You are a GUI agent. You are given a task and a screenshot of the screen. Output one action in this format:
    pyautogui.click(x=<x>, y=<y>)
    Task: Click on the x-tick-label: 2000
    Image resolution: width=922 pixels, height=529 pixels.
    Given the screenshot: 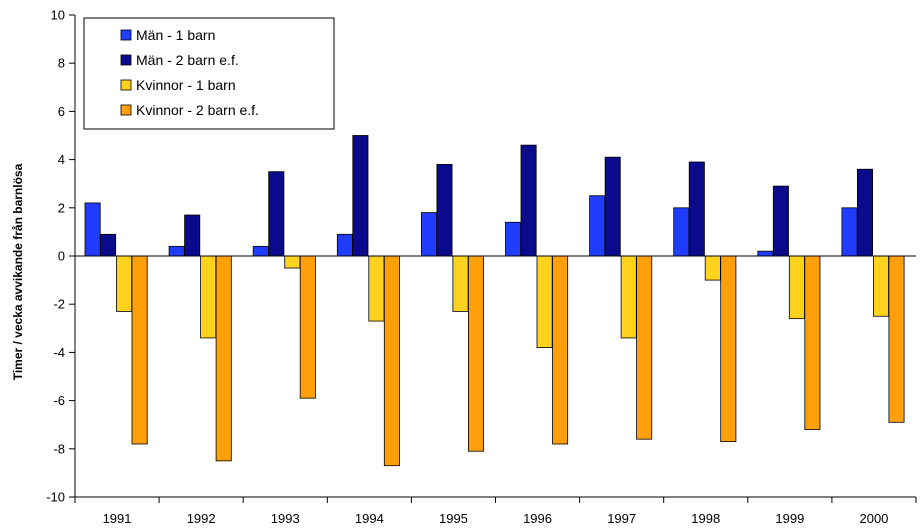 What is the action you would take?
    pyautogui.click(x=873, y=518)
    